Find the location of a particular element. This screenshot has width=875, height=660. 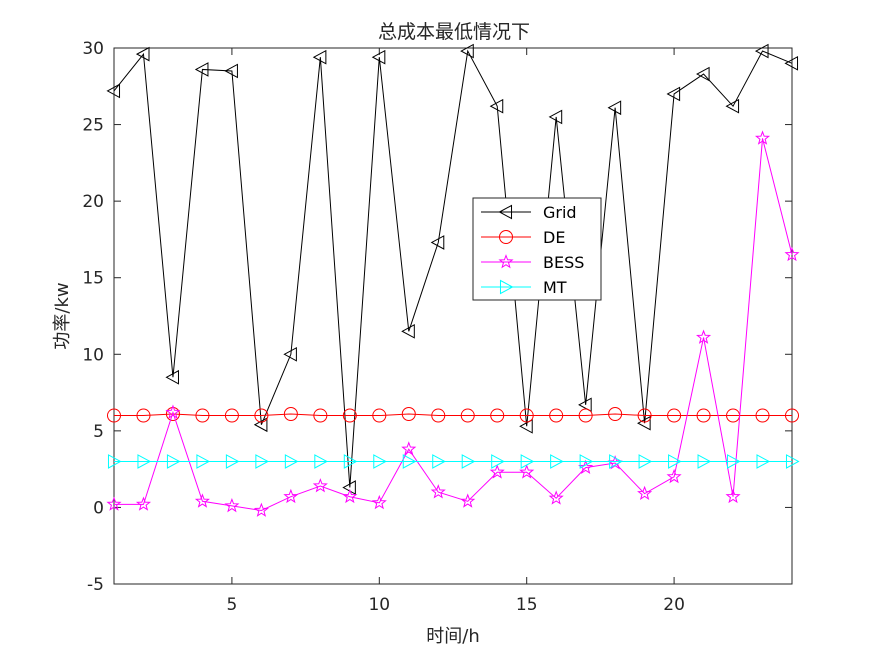

y-tick-label: 30 is located at coordinates (93, 49).